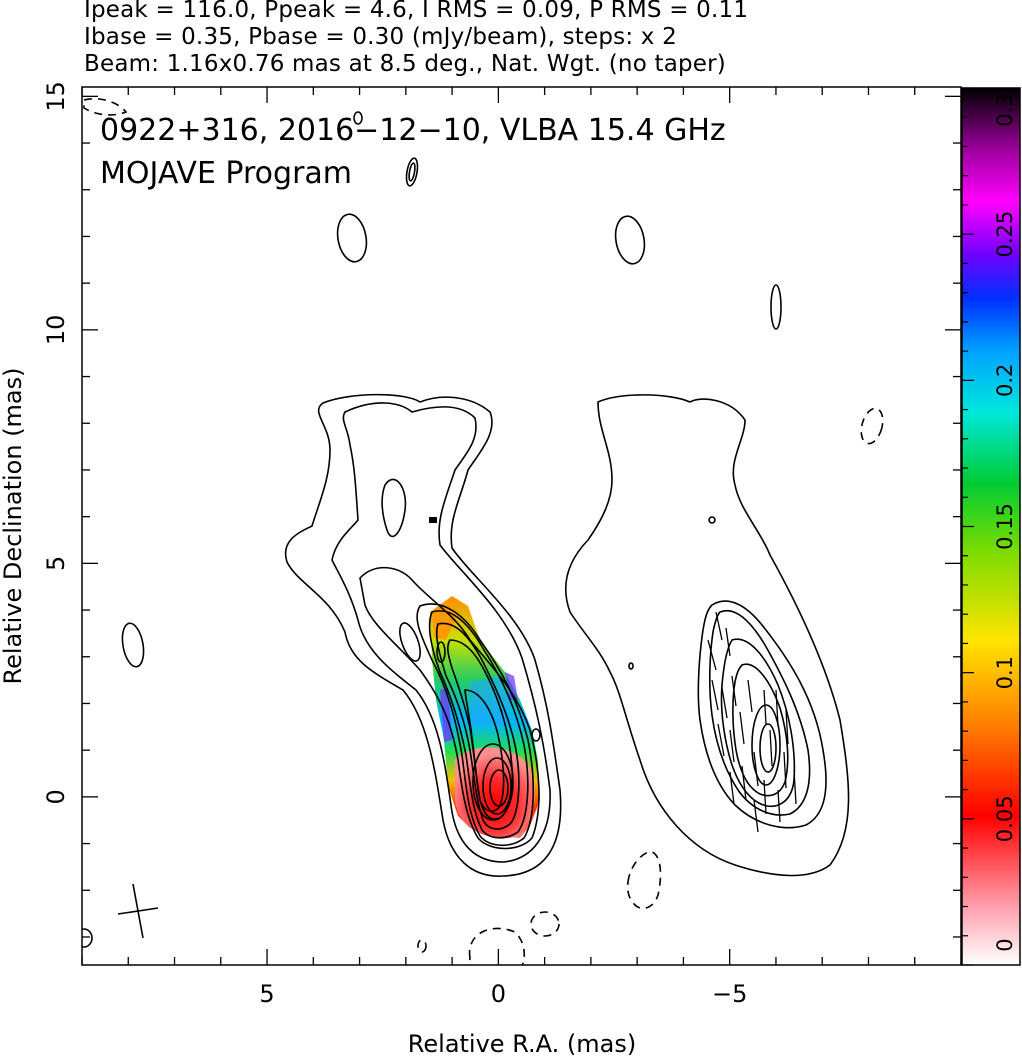 The height and width of the screenshot is (1060, 1022). I want to click on colorbar-tick-label: 0, so click(1005, 944).